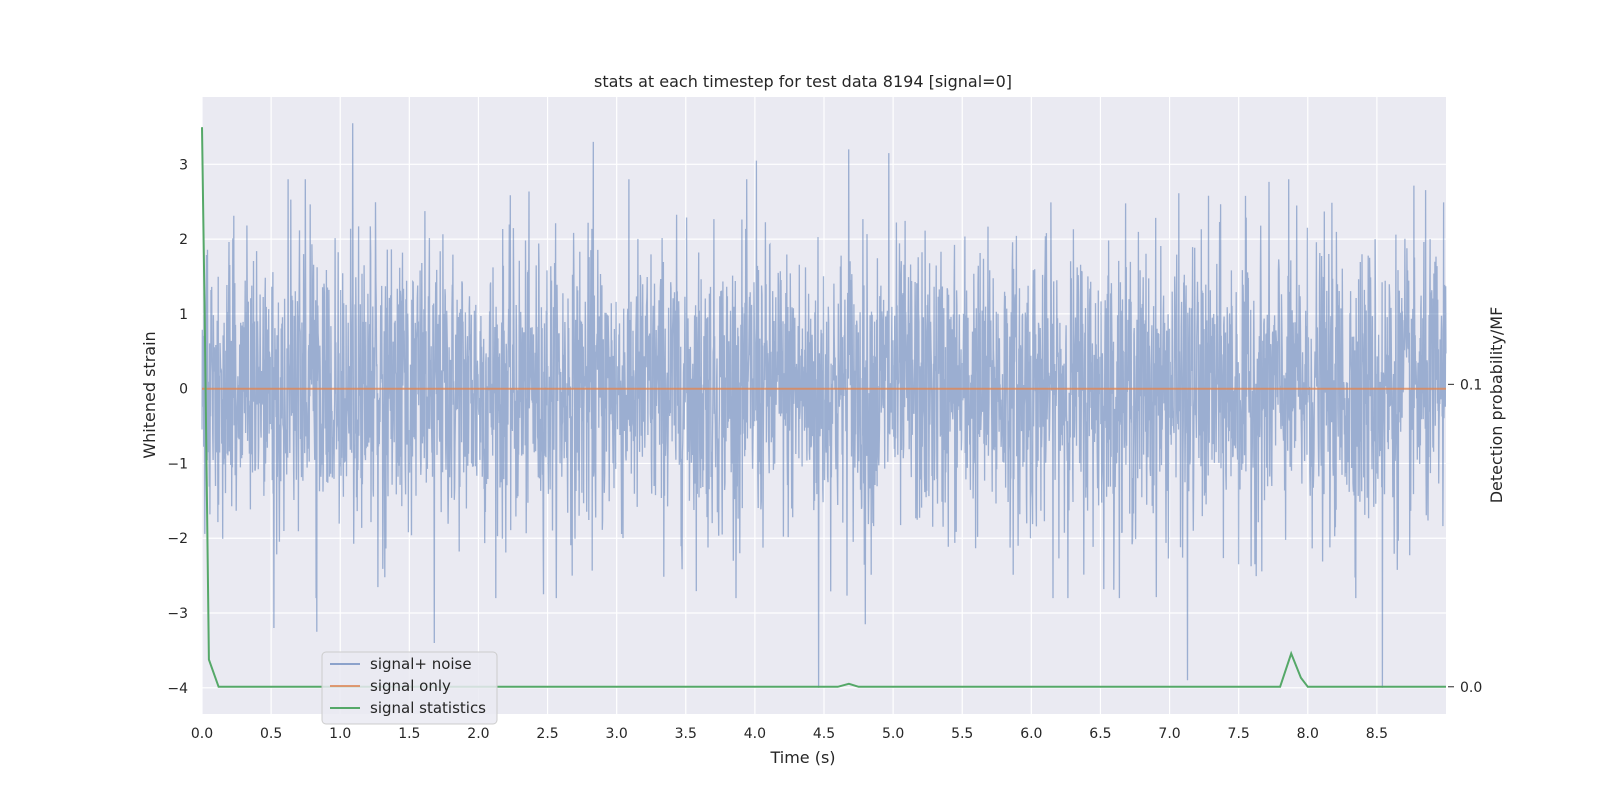  What do you see at coordinates (1471, 688) in the screenshot?
I see `right-y-tick-label: 0.0` at bounding box center [1471, 688].